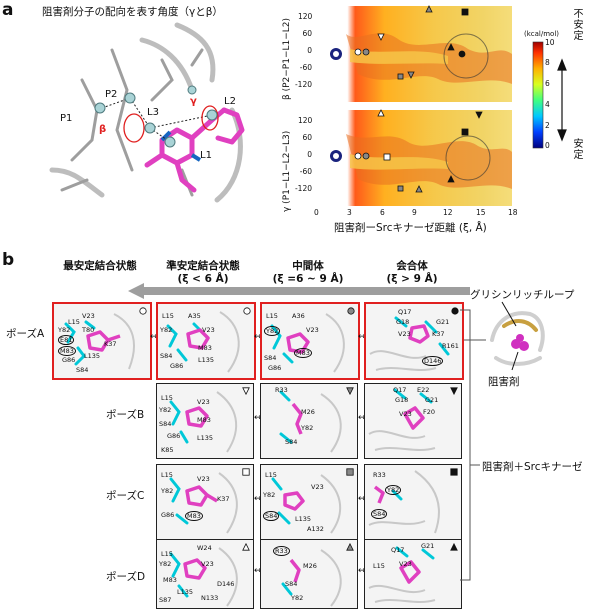  What do you see at coordinates (547, 104) in the screenshot?
I see `cbar-tick-4: 4` at bounding box center [547, 104].